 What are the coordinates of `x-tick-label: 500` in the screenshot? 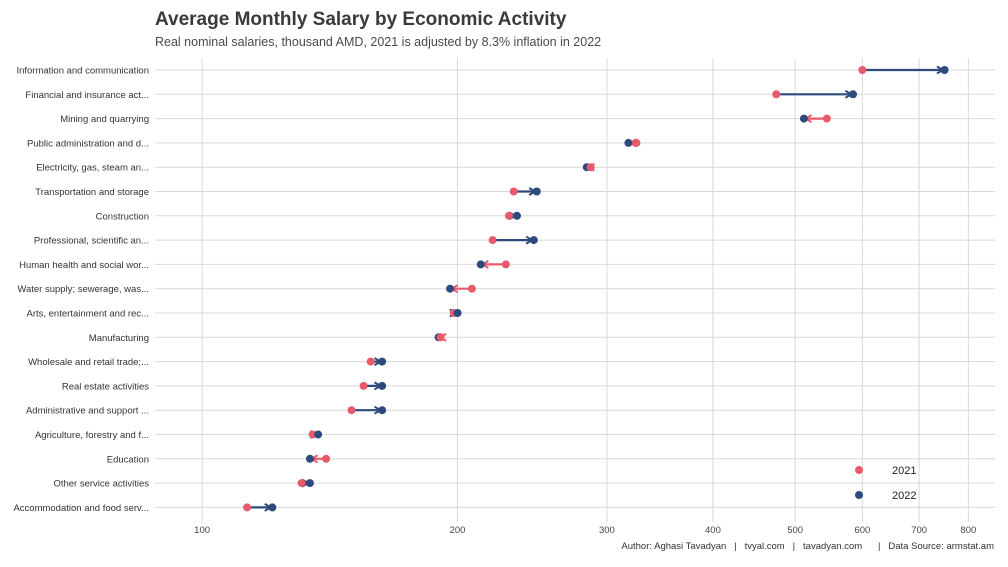 It's located at (795, 530).